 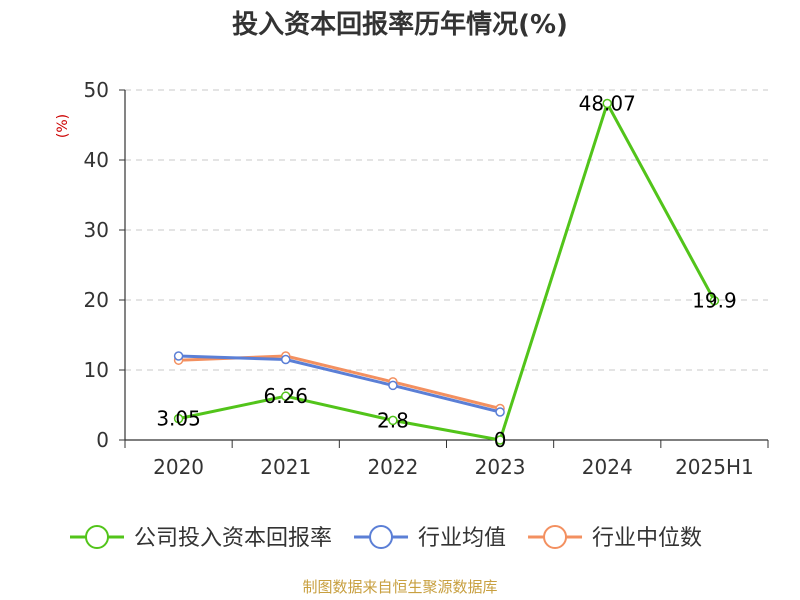 I want to click on y-tick-label-50: 50, so click(x=96, y=90).